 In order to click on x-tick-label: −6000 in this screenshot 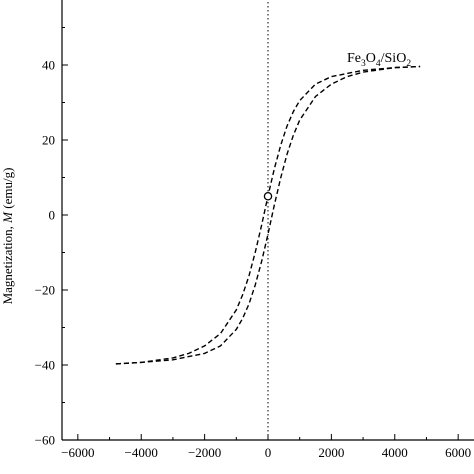, I will do `click(77, 452)`.